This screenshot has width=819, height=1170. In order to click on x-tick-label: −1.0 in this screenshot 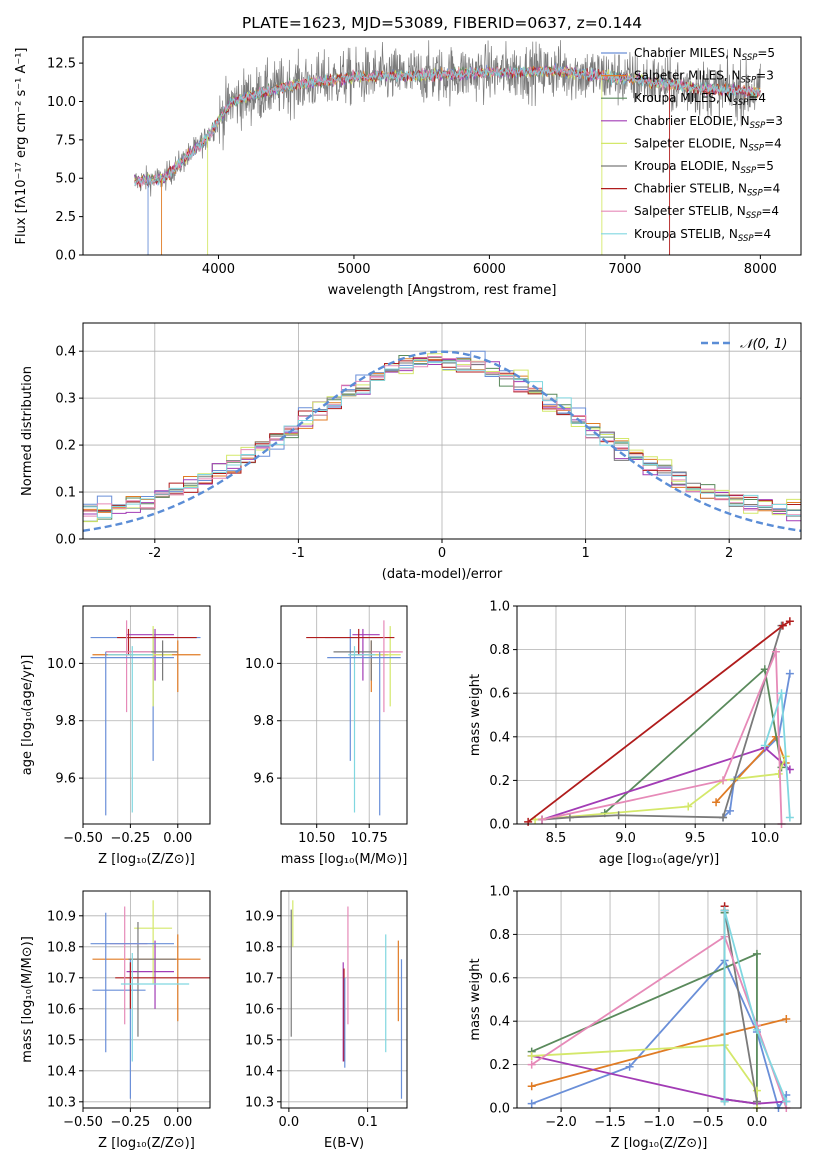, I will do `click(659, 1122)`.